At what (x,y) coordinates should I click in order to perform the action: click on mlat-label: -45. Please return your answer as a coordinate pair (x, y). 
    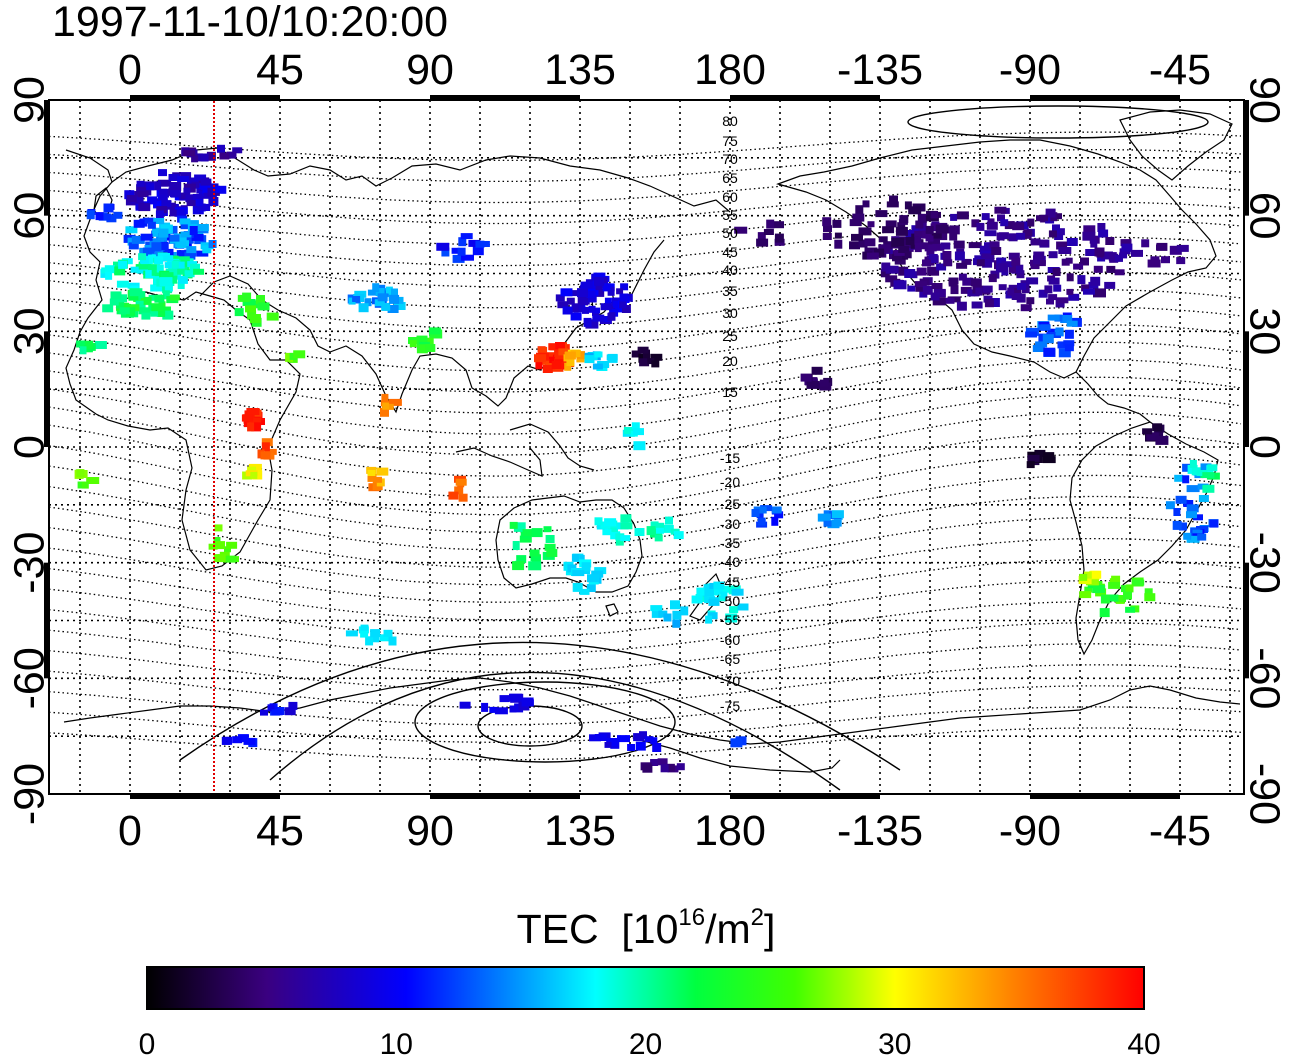
    Looking at the image, I should click on (730, 582).